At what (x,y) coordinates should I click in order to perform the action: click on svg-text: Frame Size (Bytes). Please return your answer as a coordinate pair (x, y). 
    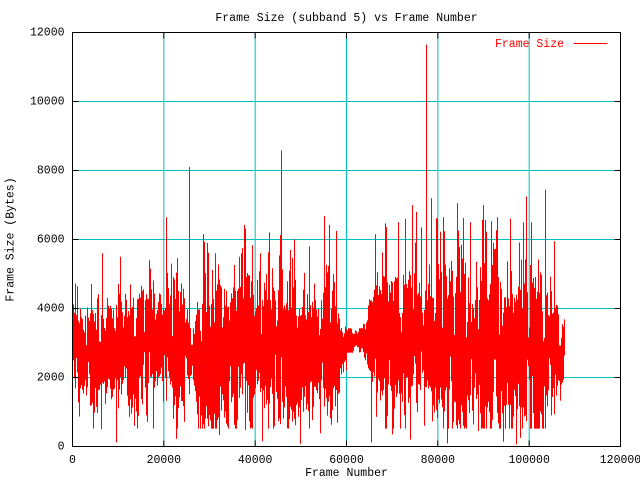
    Looking at the image, I should click on (11, 239).